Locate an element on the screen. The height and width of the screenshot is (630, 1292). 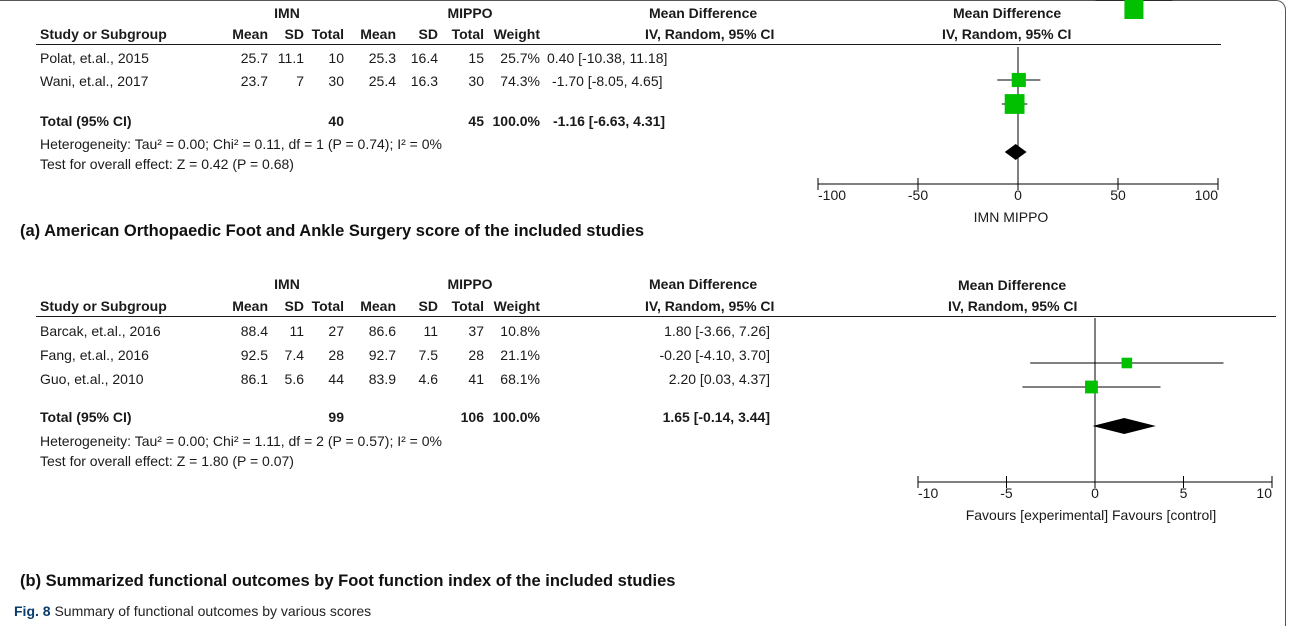
ctrl-total: 45 is located at coordinates (476, 121).